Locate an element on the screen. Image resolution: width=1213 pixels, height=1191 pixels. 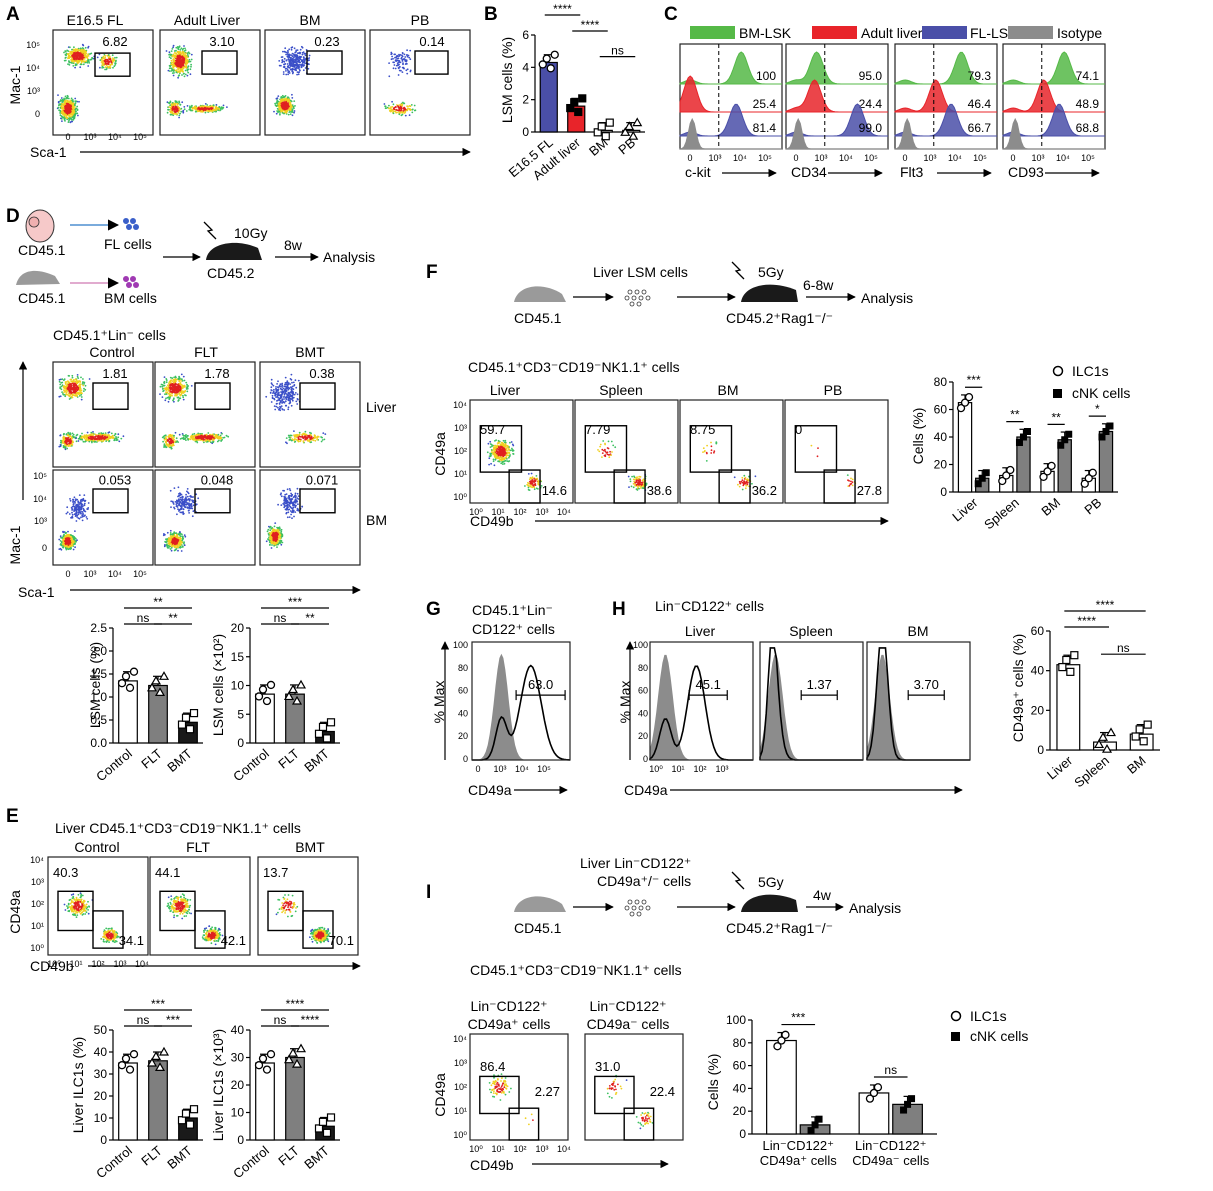
panel-d-dotplot-1-1: 0.048 is located at coordinates (205, 517).